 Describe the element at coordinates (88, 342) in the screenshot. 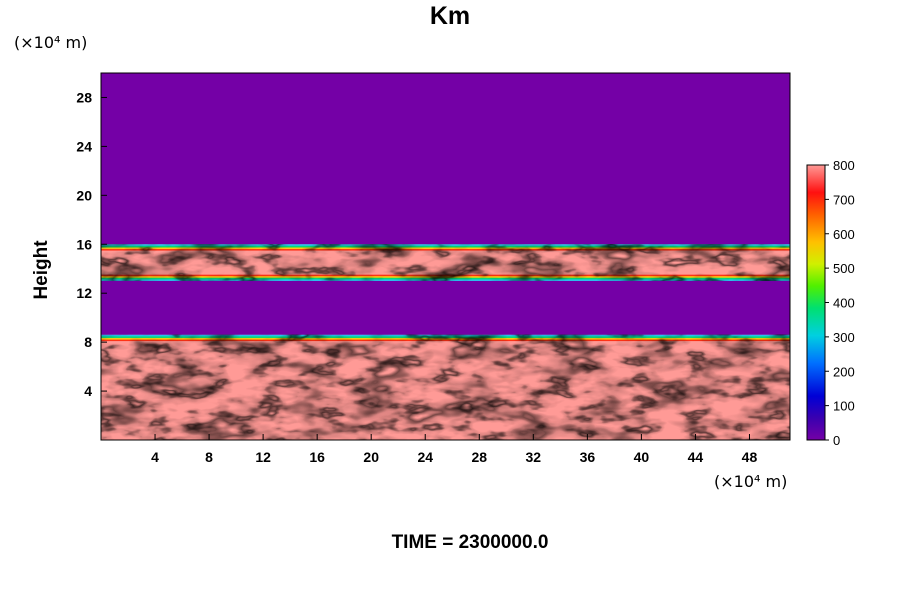

I see `y-tick-label: 8` at that location.